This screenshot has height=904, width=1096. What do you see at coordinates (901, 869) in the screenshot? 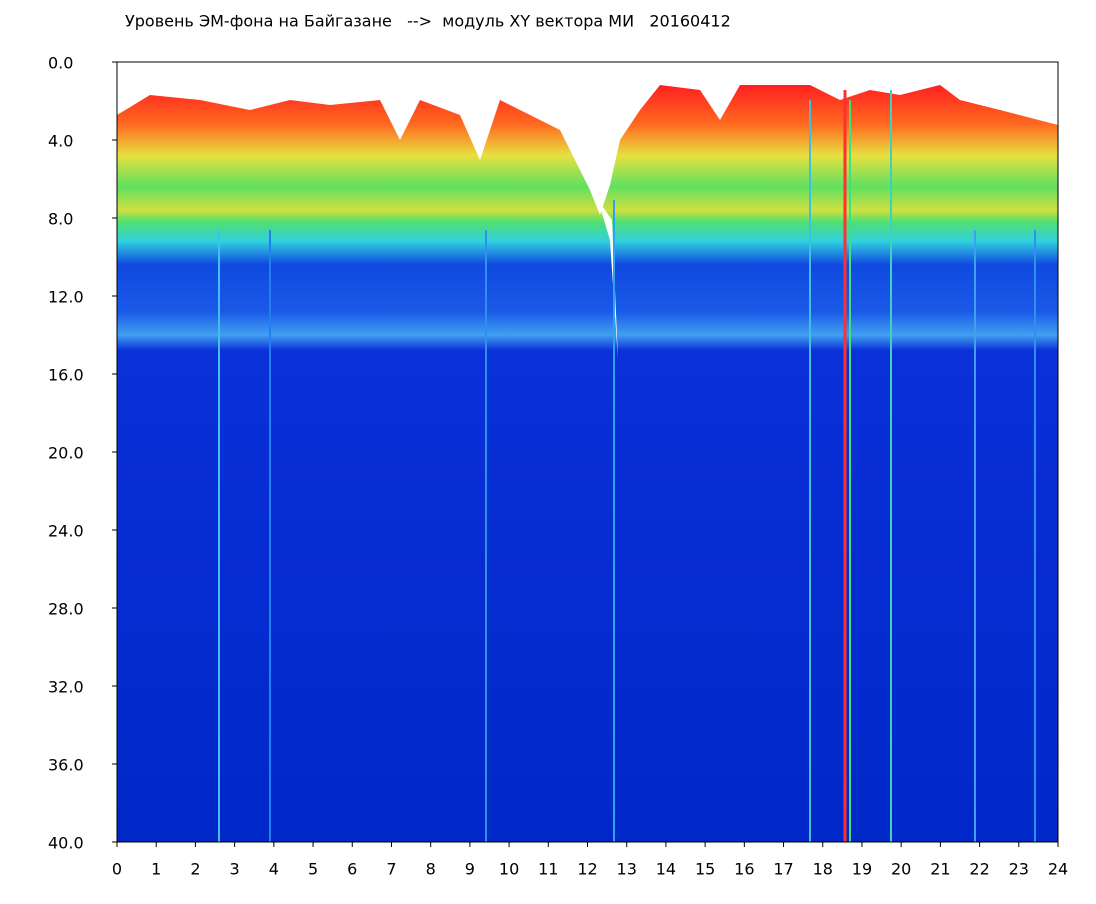
I see `x-tick-label: 20` at bounding box center [901, 869].